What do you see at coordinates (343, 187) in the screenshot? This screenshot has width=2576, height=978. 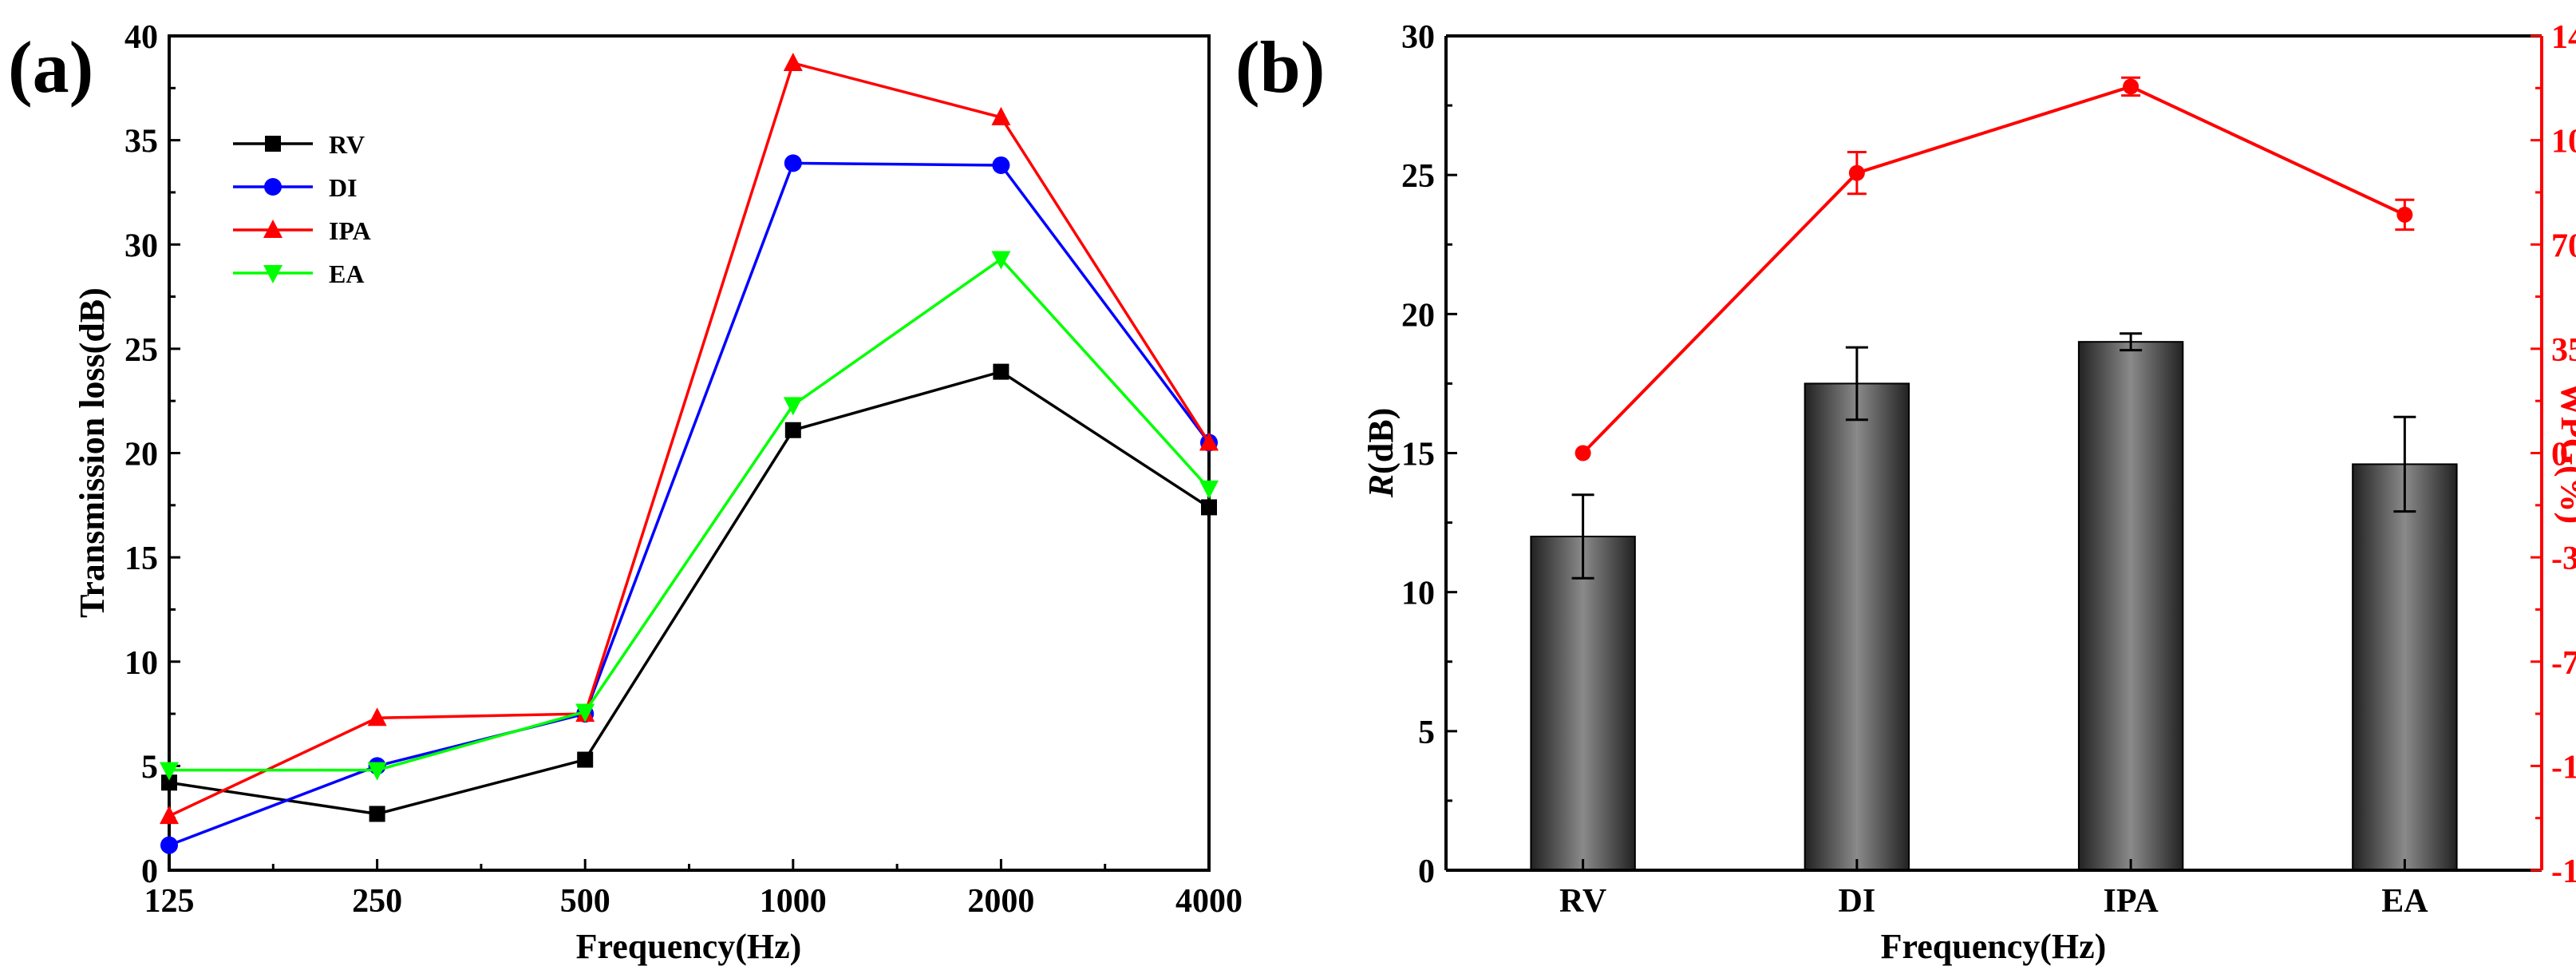 I see `legend-label-di: DI` at bounding box center [343, 187].